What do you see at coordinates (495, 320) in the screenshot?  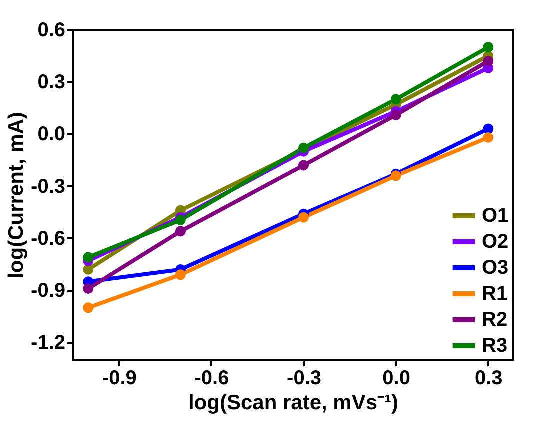 I see `legend-label: R2` at bounding box center [495, 320].